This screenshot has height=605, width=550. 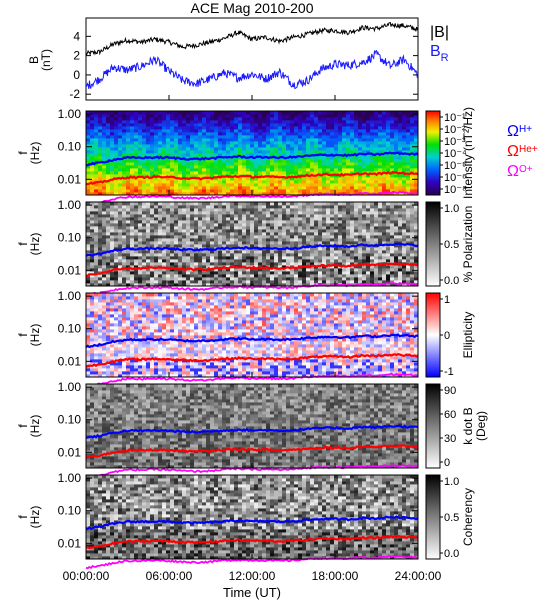 What do you see at coordinates (525, 129) in the screenshot?
I see `legend-h-sub: H+` at bounding box center [525, 129].